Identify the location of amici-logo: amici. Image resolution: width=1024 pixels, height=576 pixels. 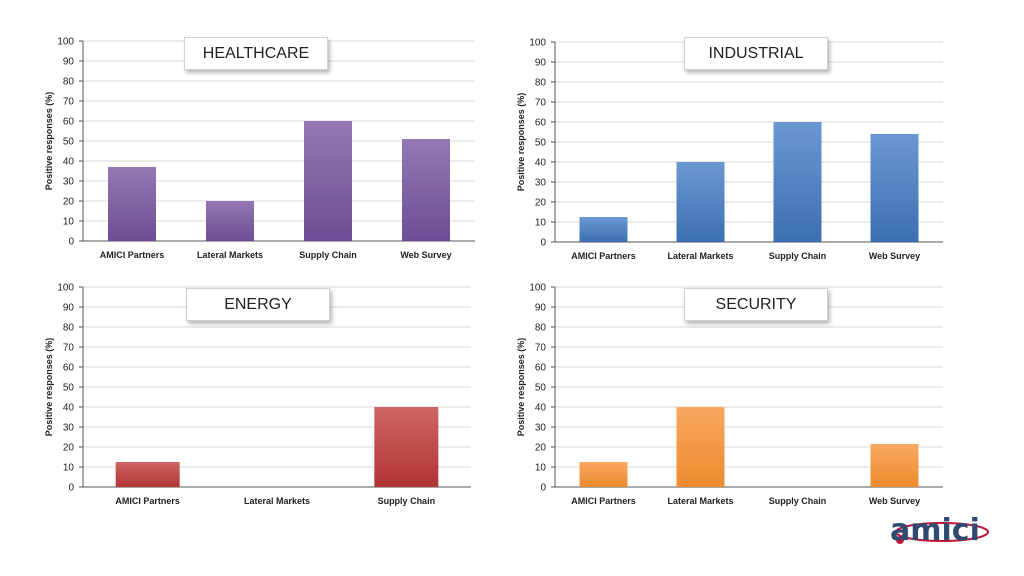
(939, 530).